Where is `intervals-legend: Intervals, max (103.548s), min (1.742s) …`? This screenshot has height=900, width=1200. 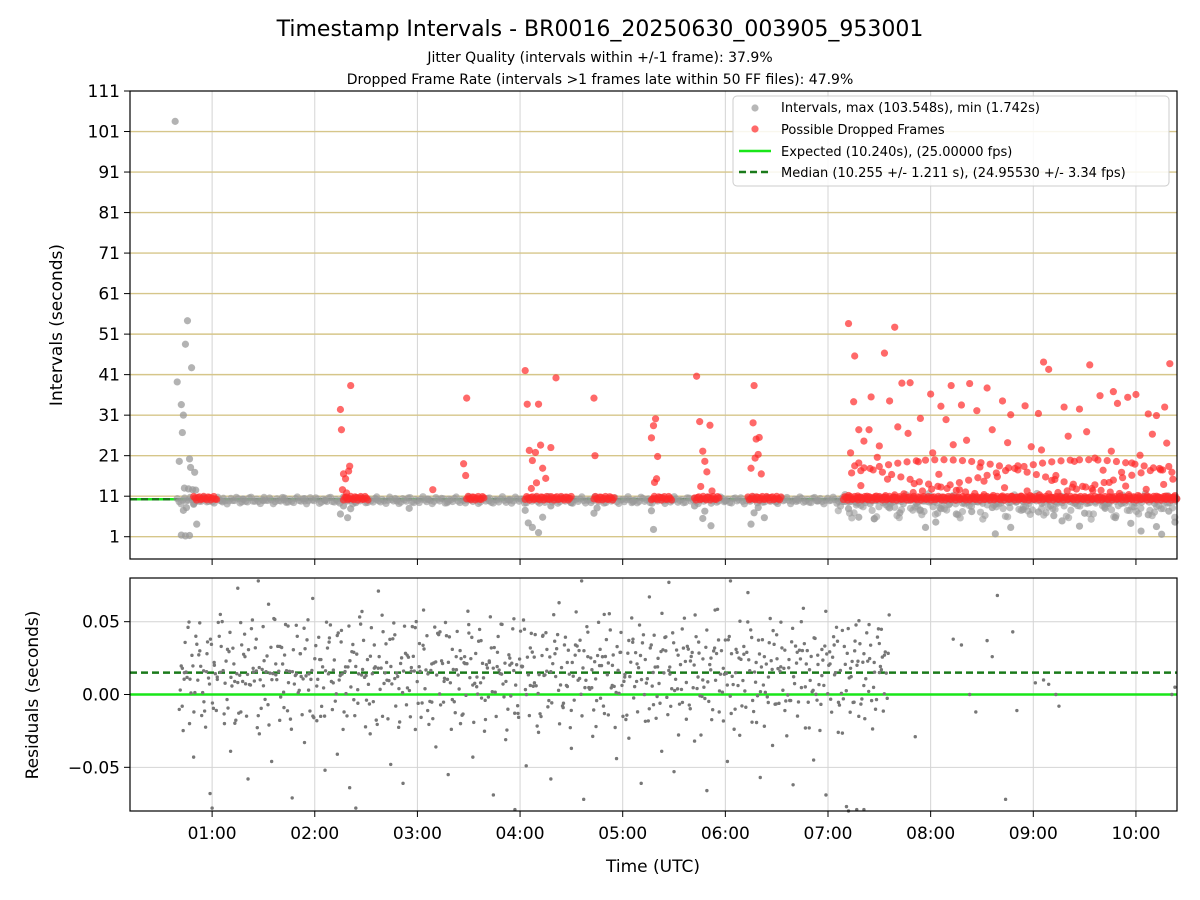
intervals-legend: Intervals, max (103.548s), min (1.742s) … is located at coordinates (951, 141).